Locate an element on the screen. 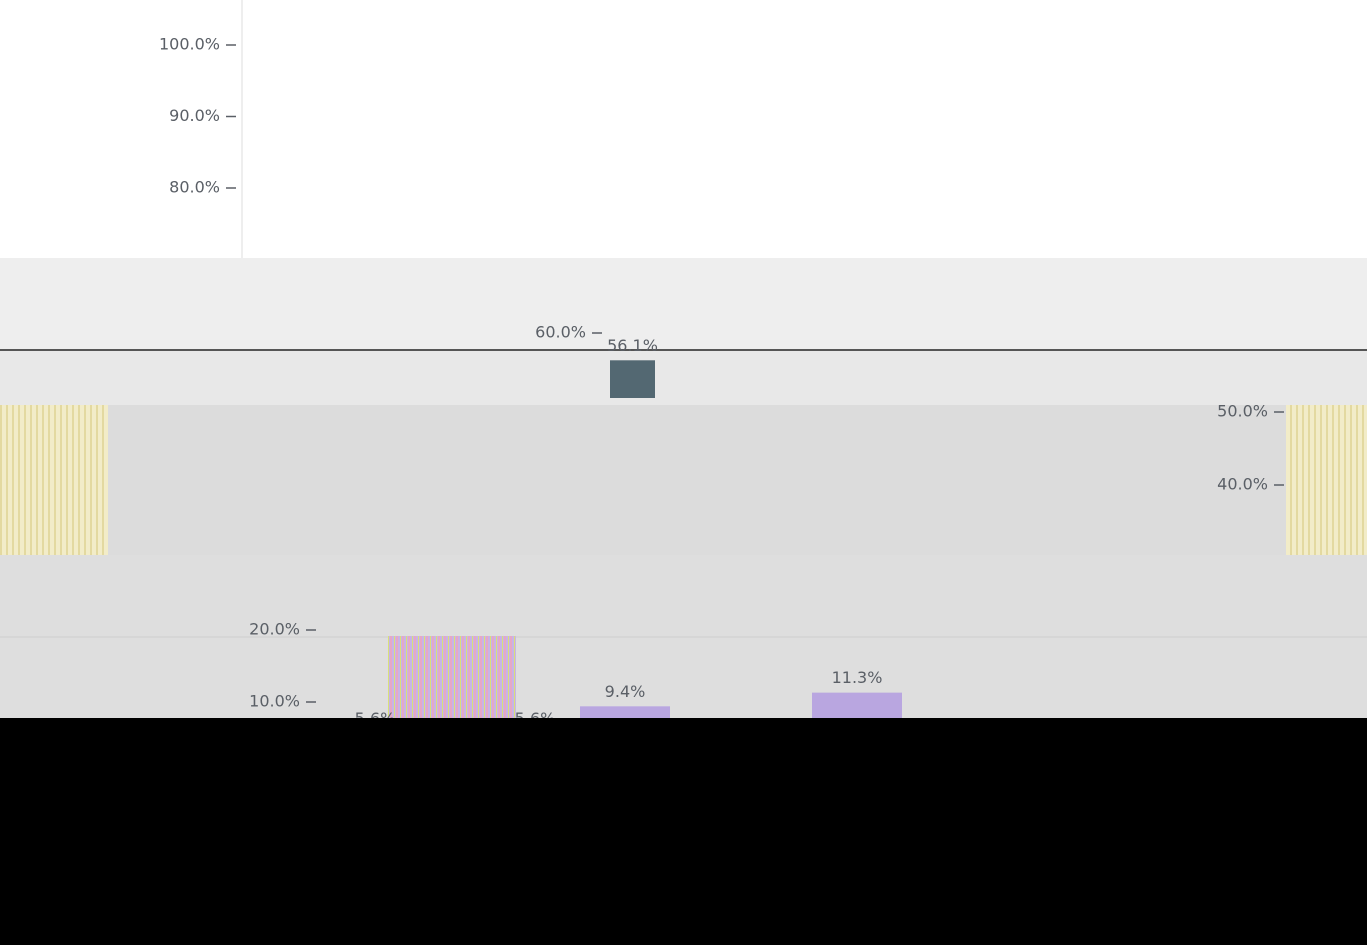  y-tick-label: 60.0% is located at coordinates (560, 332).